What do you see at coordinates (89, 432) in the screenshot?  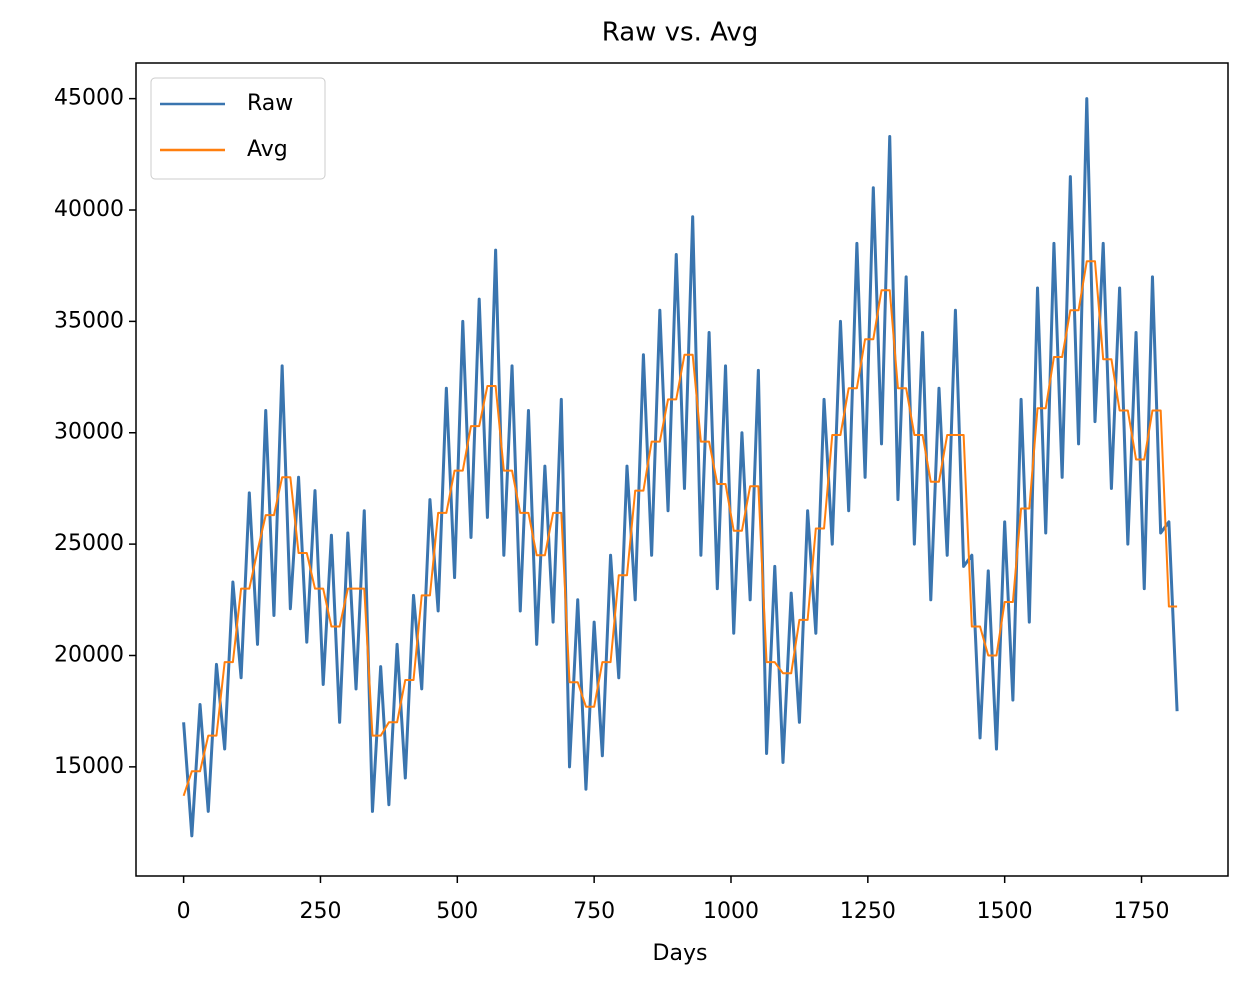 I see `y-tick-label: 30000` at bounding box center [89, 432].